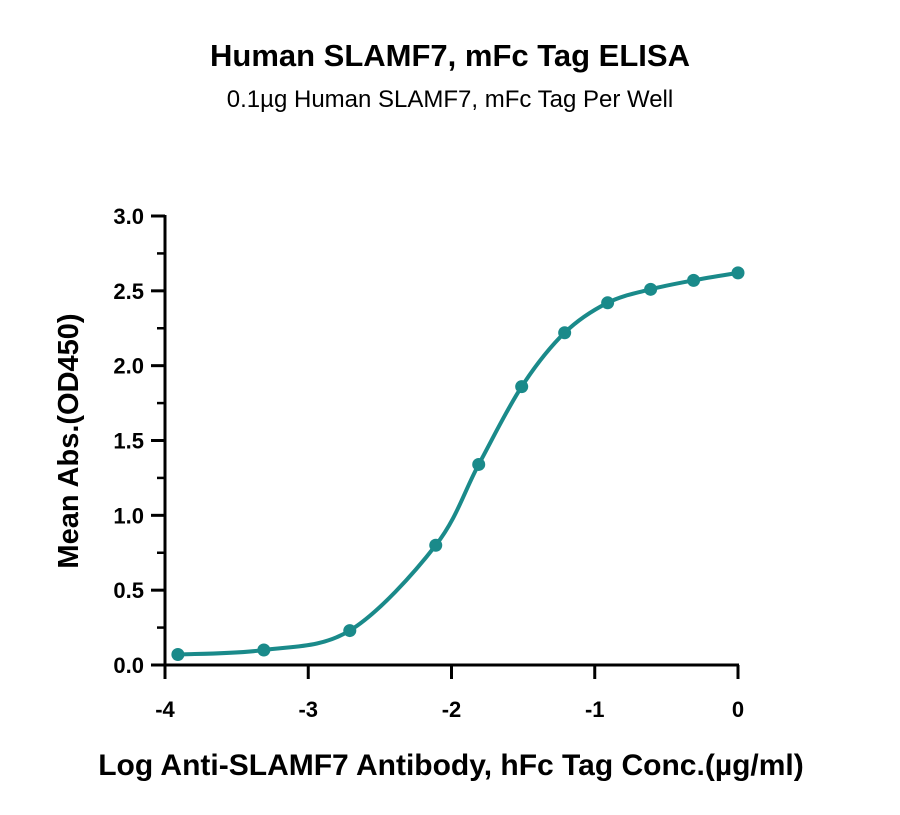  What do you see at coordinates (452, 709) in the screenshot?
I see `x-tick-label: -2` at bounding box center [452, 709].